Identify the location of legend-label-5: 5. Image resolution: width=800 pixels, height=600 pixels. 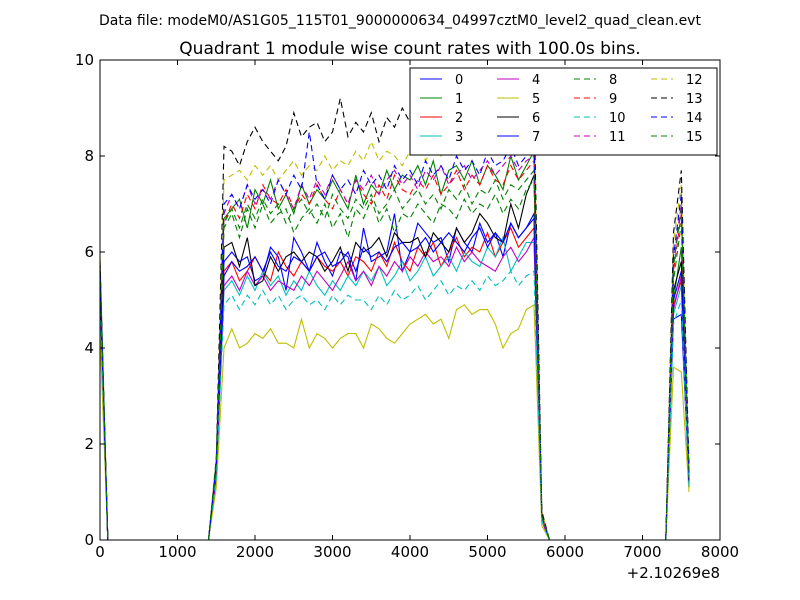
(536, 99).